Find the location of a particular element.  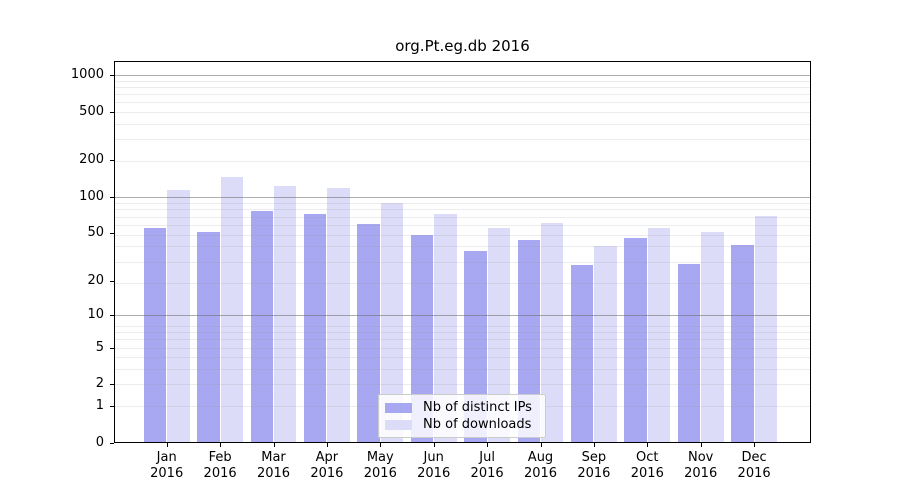

y-axis-tick-label: 10 is located at coordinates (95, 315).